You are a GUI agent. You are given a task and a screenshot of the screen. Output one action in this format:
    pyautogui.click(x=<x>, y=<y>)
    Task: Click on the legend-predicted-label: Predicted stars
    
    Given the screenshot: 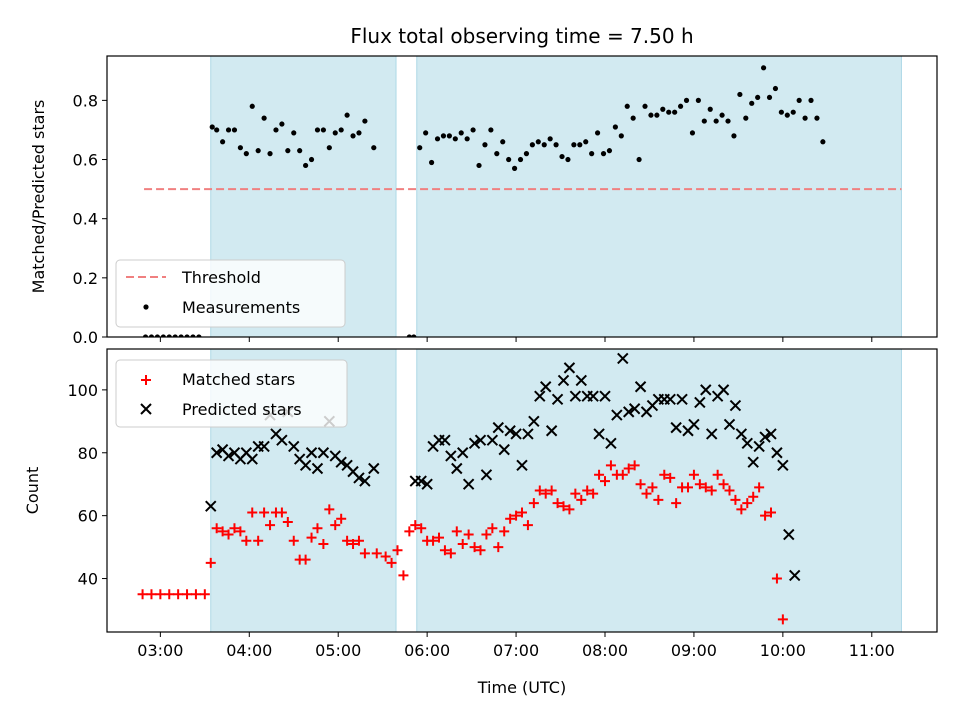 What is the action you would take?
    pyautogui.click(x=242, y=409)
    